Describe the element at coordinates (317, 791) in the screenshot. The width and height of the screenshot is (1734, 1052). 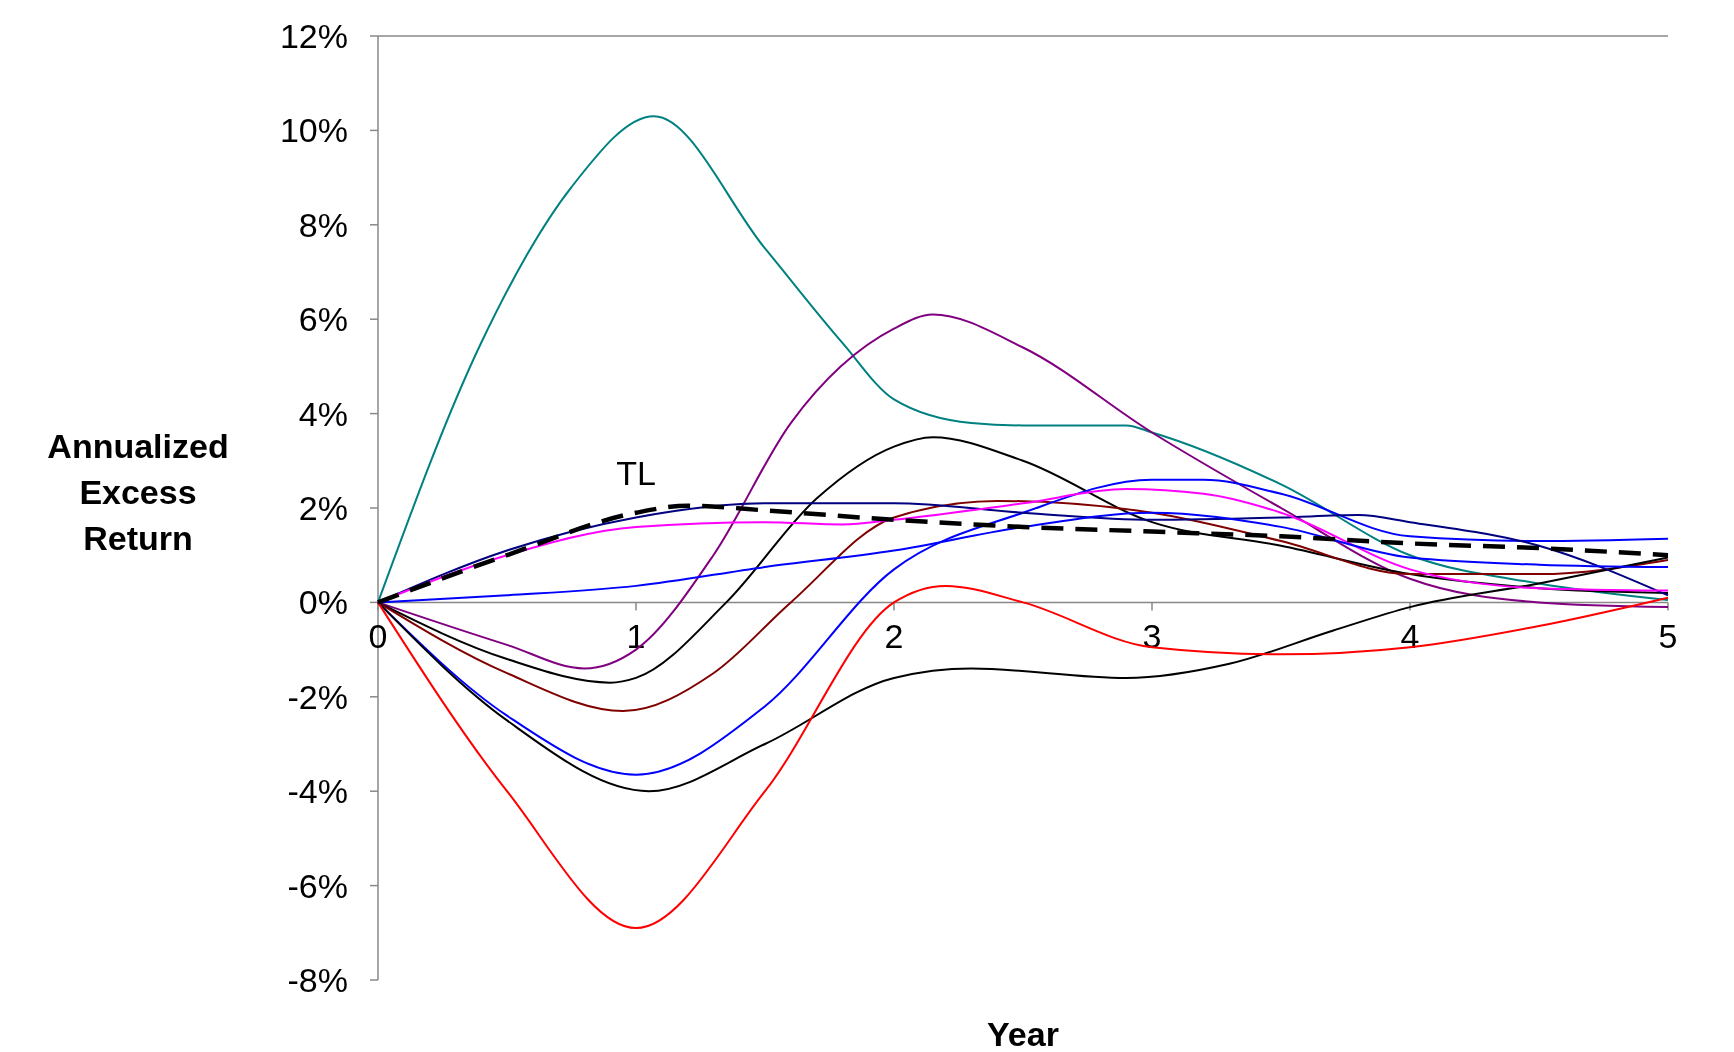
I see `y-tick-label: -4%` at that location.